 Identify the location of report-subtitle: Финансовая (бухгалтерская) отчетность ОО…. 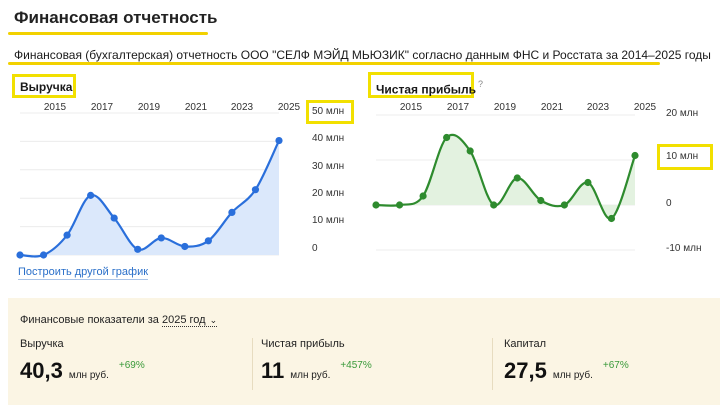
(362, 55).